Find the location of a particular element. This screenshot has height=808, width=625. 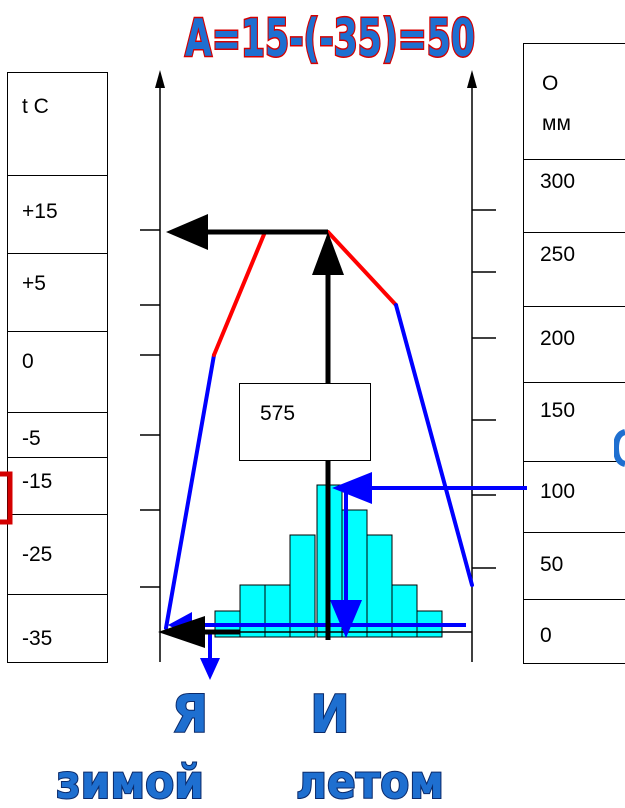

precipitation-cell: 150 is located at coordinates (574, 422).